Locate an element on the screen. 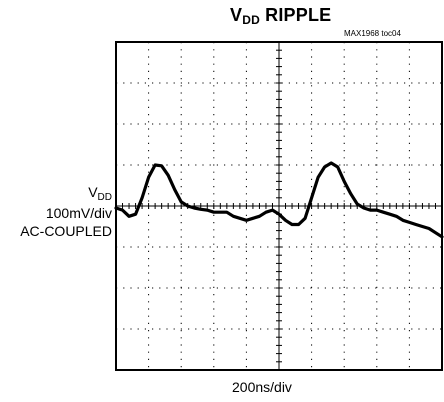 The height and width of the screenshot is (402, 444). x-axis-label: 200ns/div is located at coordinates (262, 387).